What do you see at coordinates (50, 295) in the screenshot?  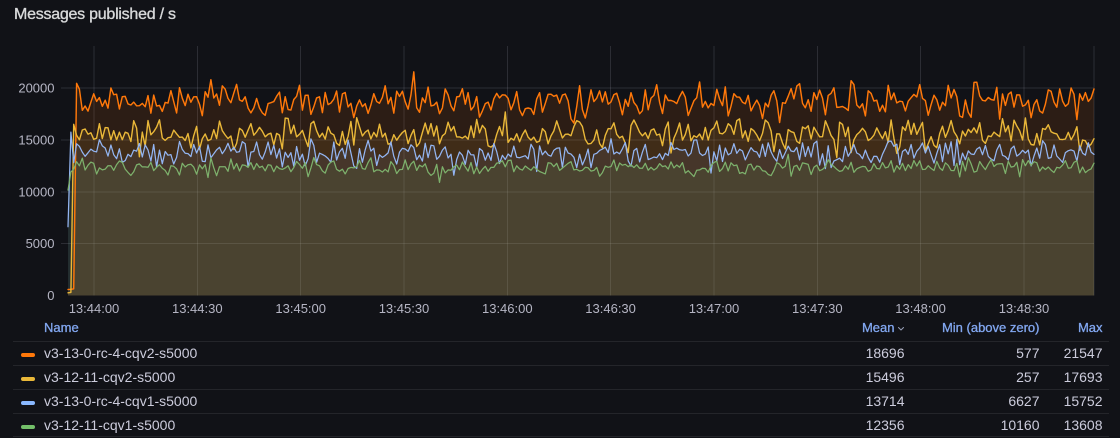 I see `svg-text: 0` at bounding box center [50, 295].